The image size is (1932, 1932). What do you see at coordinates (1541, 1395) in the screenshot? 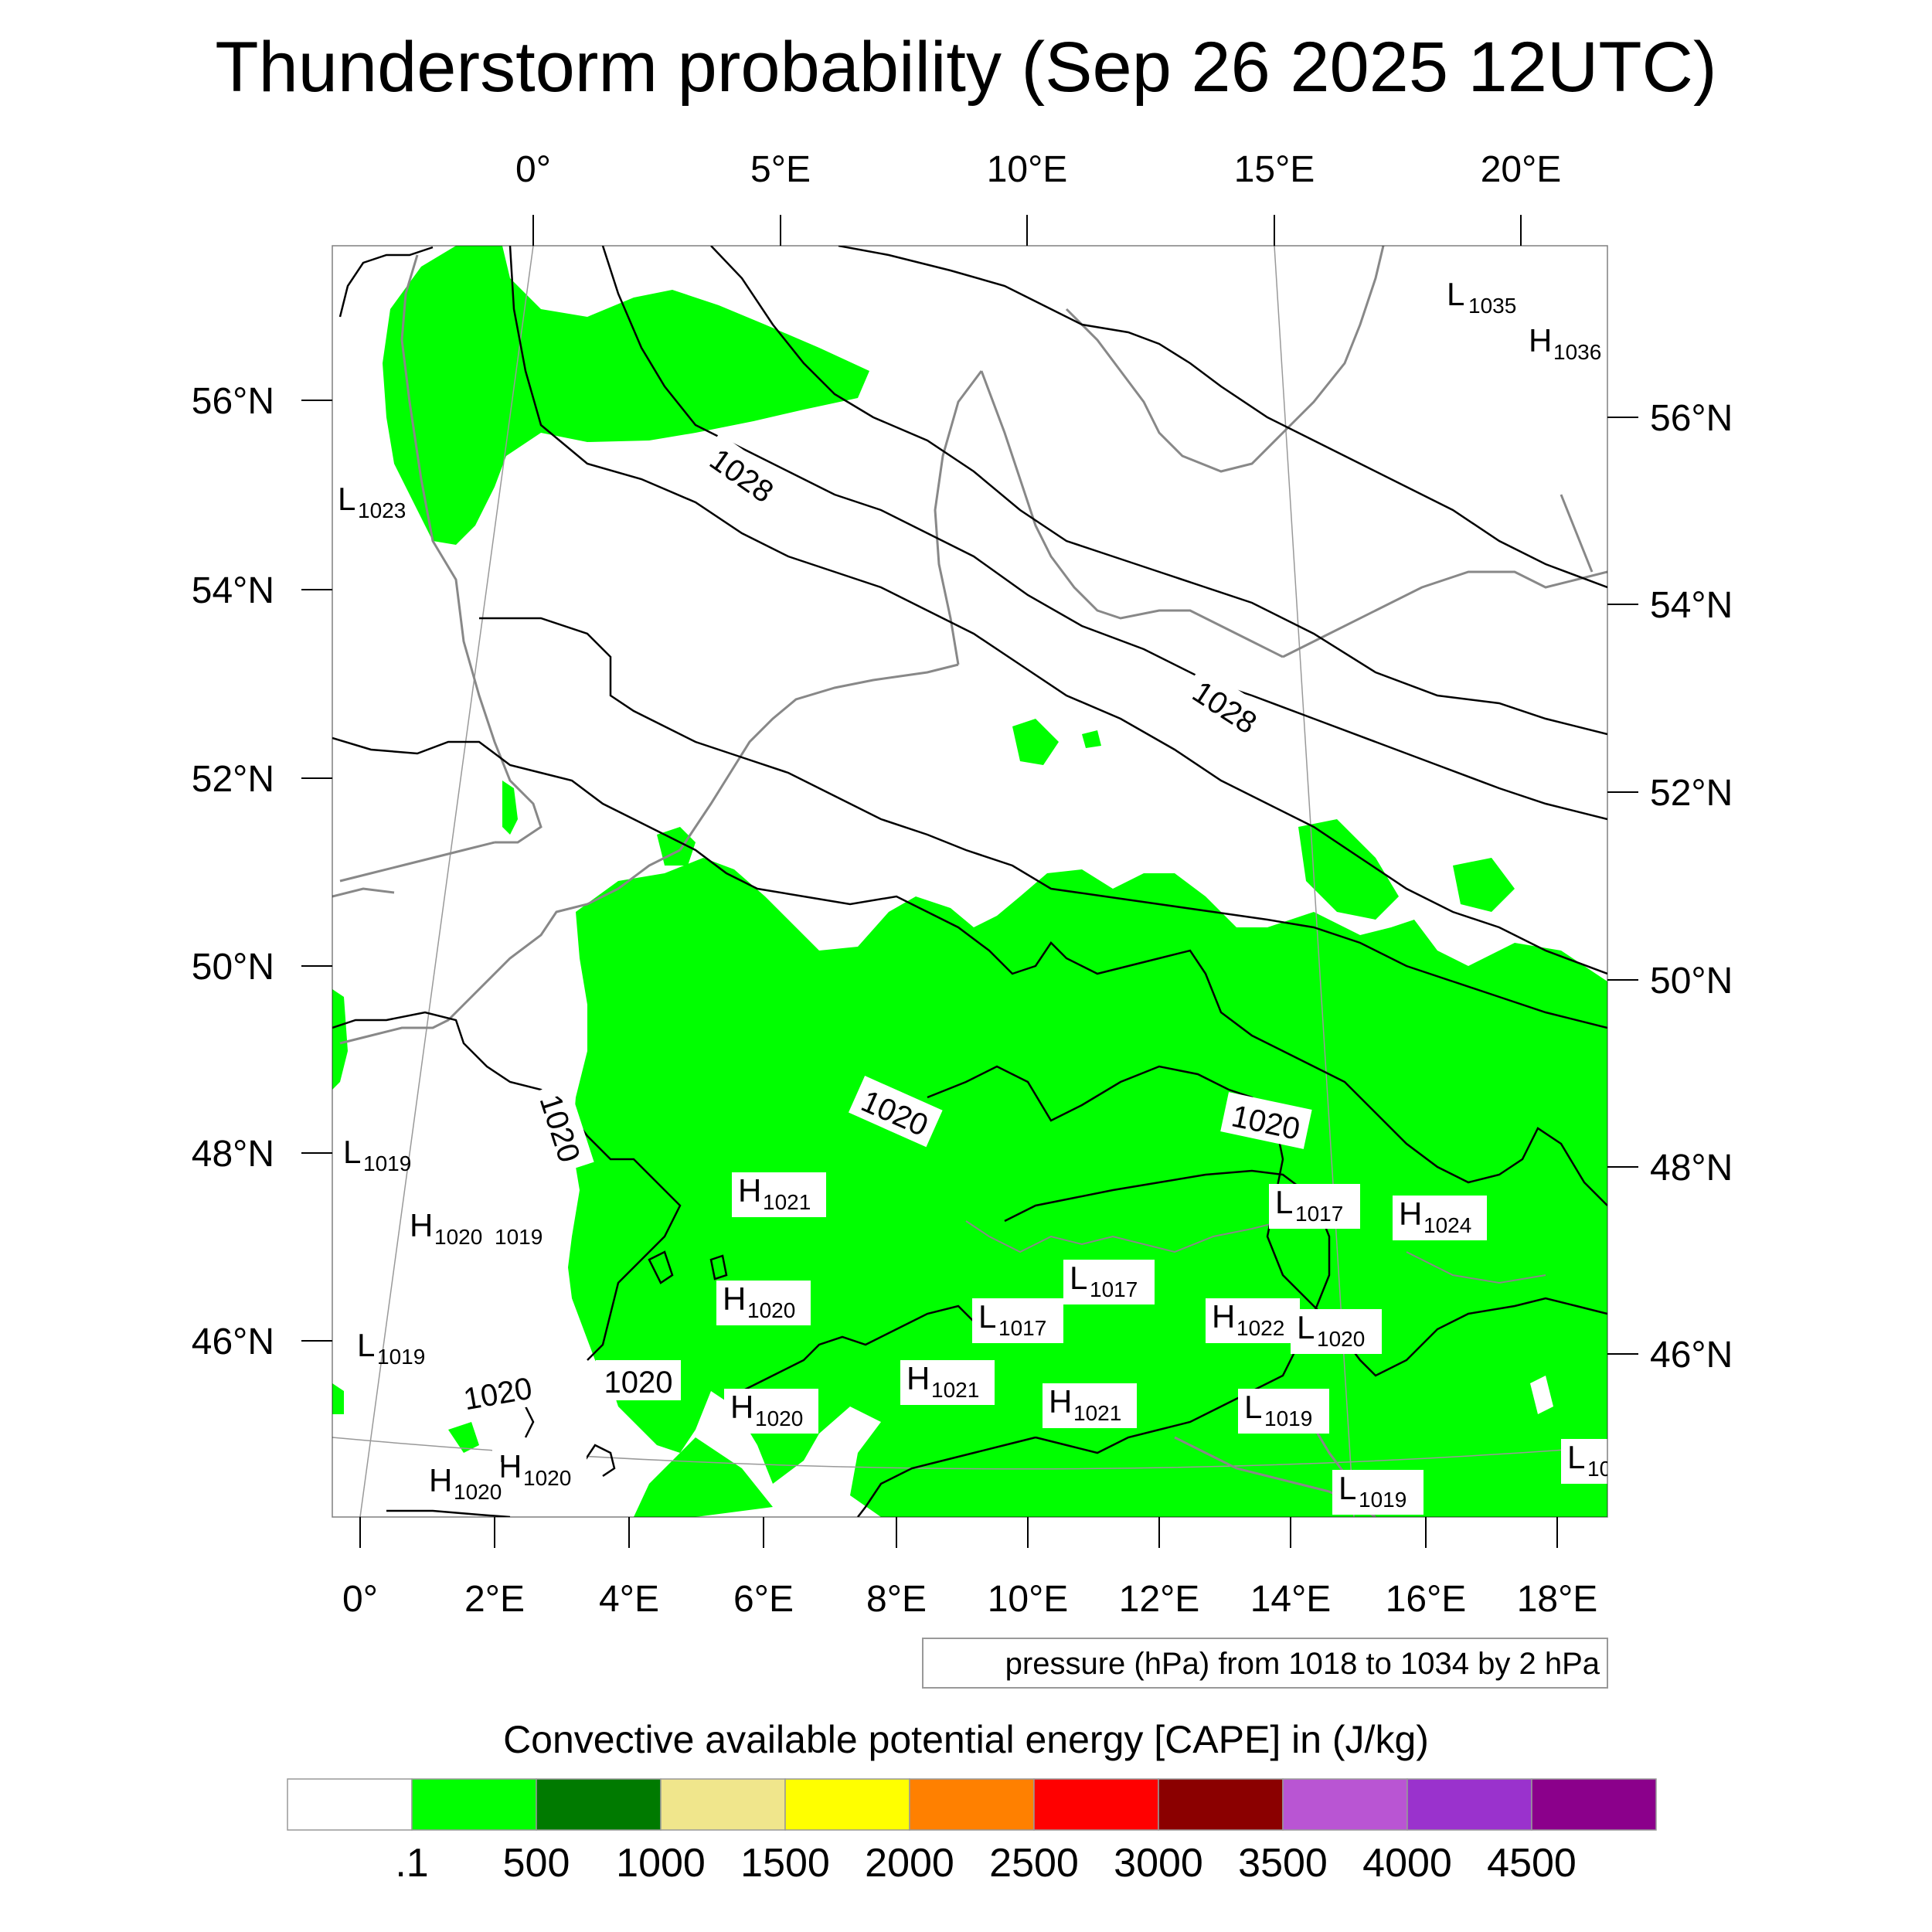
I see `cape-region-south-east-gap` at bounding box center [1541, 1395].